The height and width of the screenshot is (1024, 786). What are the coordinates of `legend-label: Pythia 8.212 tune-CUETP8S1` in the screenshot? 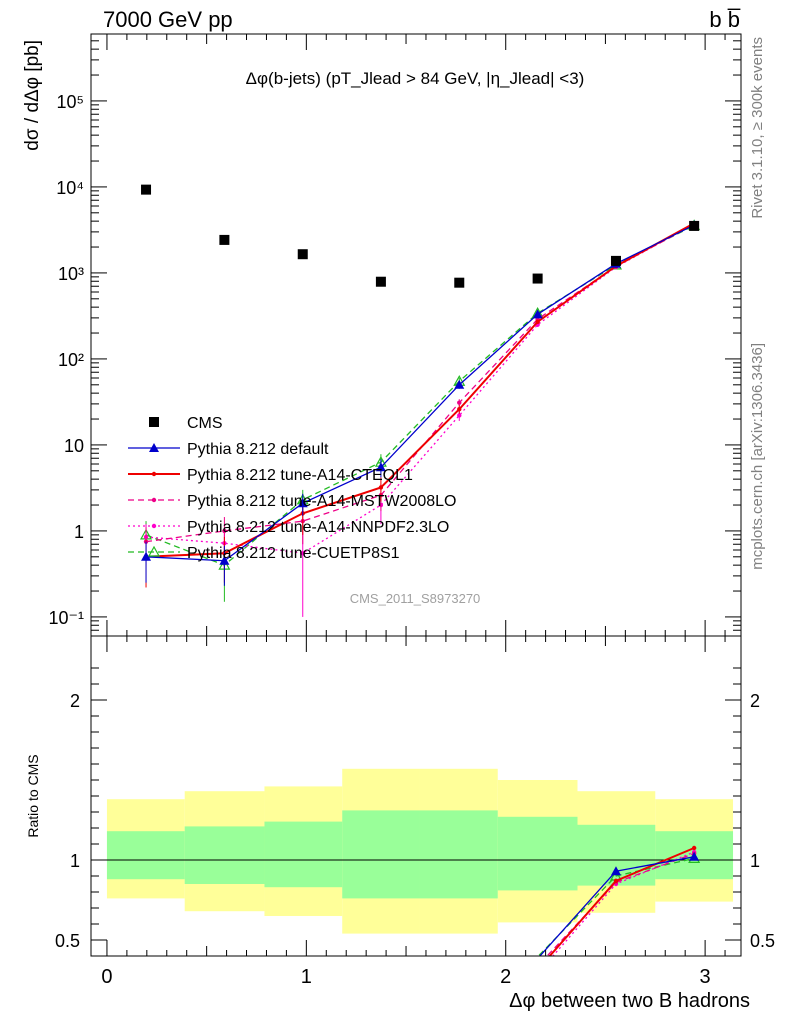 It's located at (293, 553).